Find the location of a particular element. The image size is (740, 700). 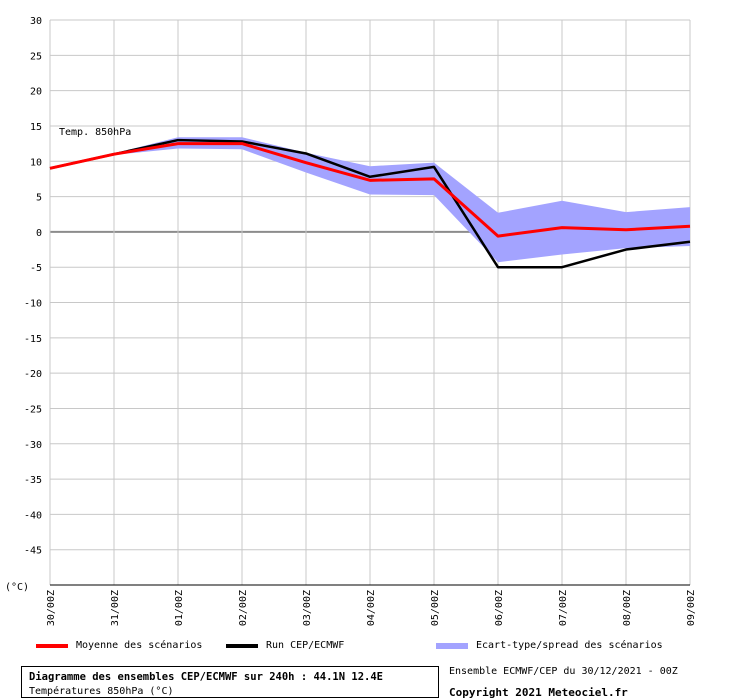

x-tick-label: 01/00Z is located at coordinates (179, 608).